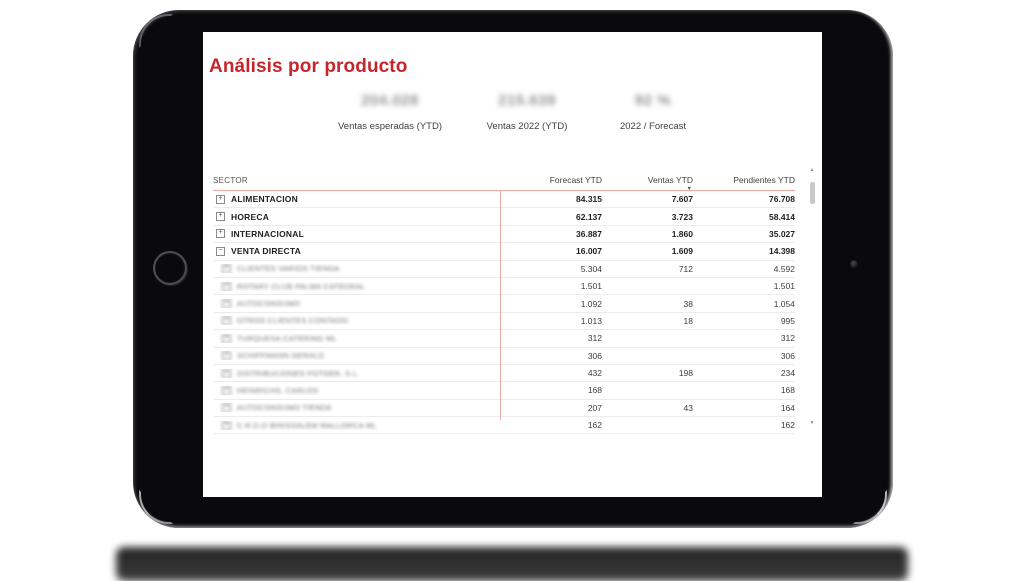 This screenshot has height=581, width=1024. Describe the element at coordinates (682, 216) in the screenshot. I see `row-ventas-value: 3.723` at that location.